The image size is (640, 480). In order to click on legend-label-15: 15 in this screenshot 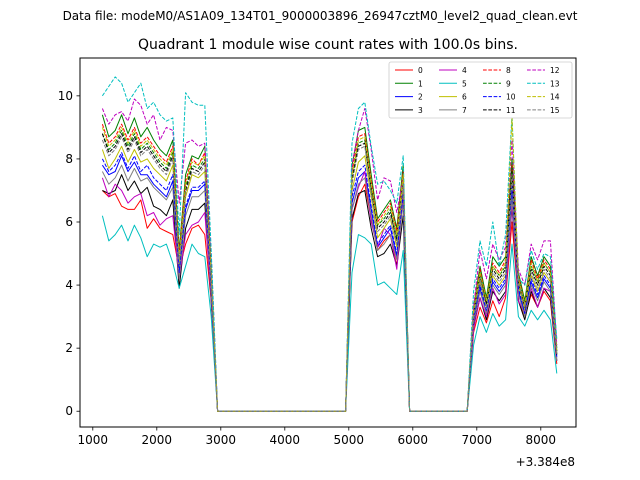, I will do `click(555, 110)`.